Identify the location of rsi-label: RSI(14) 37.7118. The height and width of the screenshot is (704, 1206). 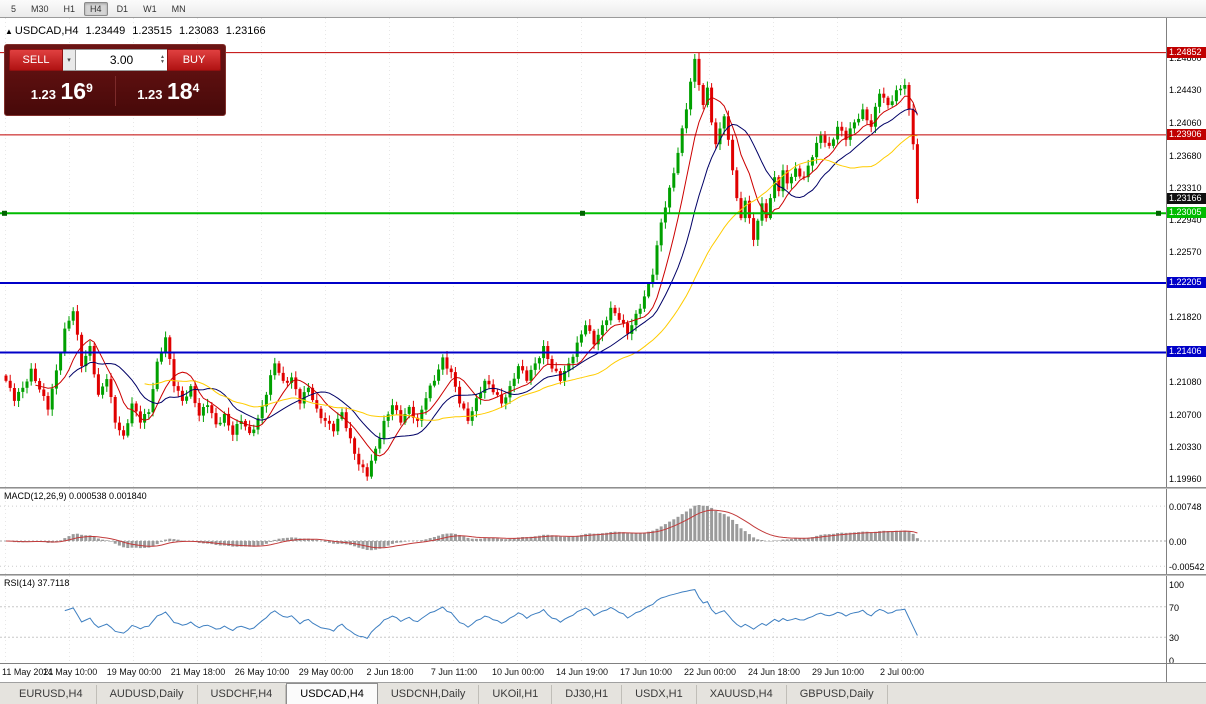
(37, 583).